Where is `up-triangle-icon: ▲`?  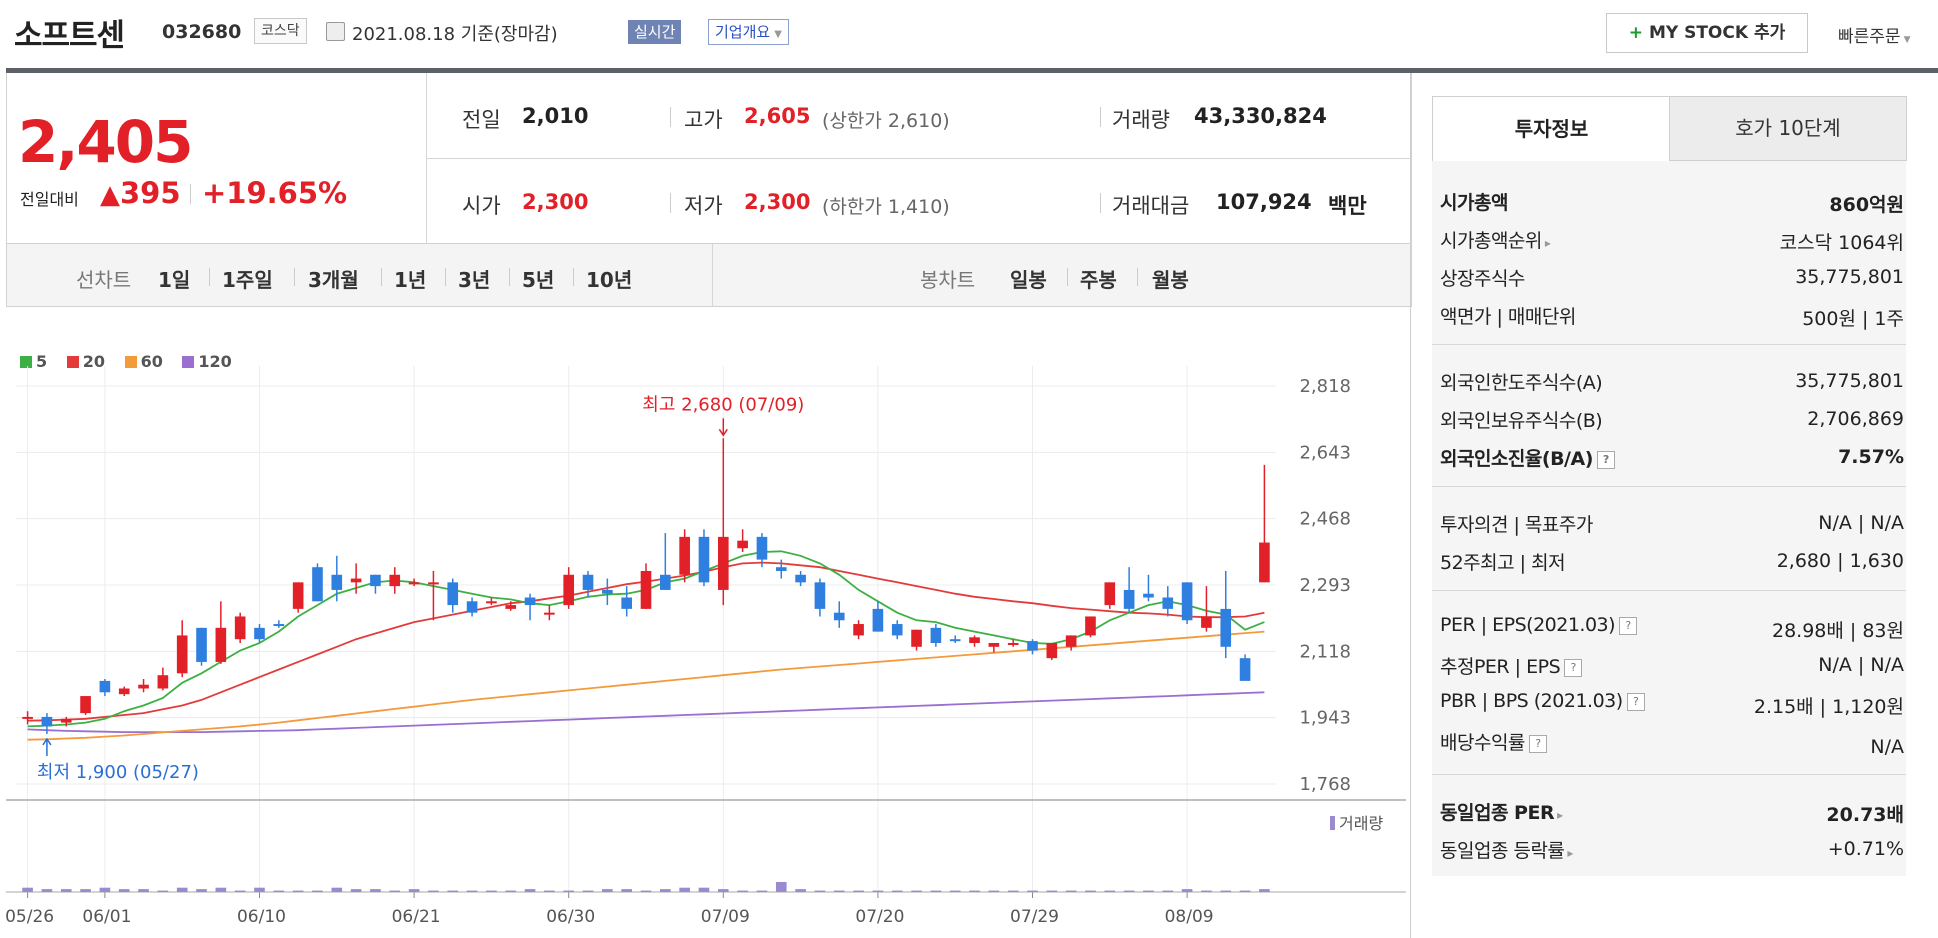
up-triangle-icon: ▲ is located at coordinates (110, 195).